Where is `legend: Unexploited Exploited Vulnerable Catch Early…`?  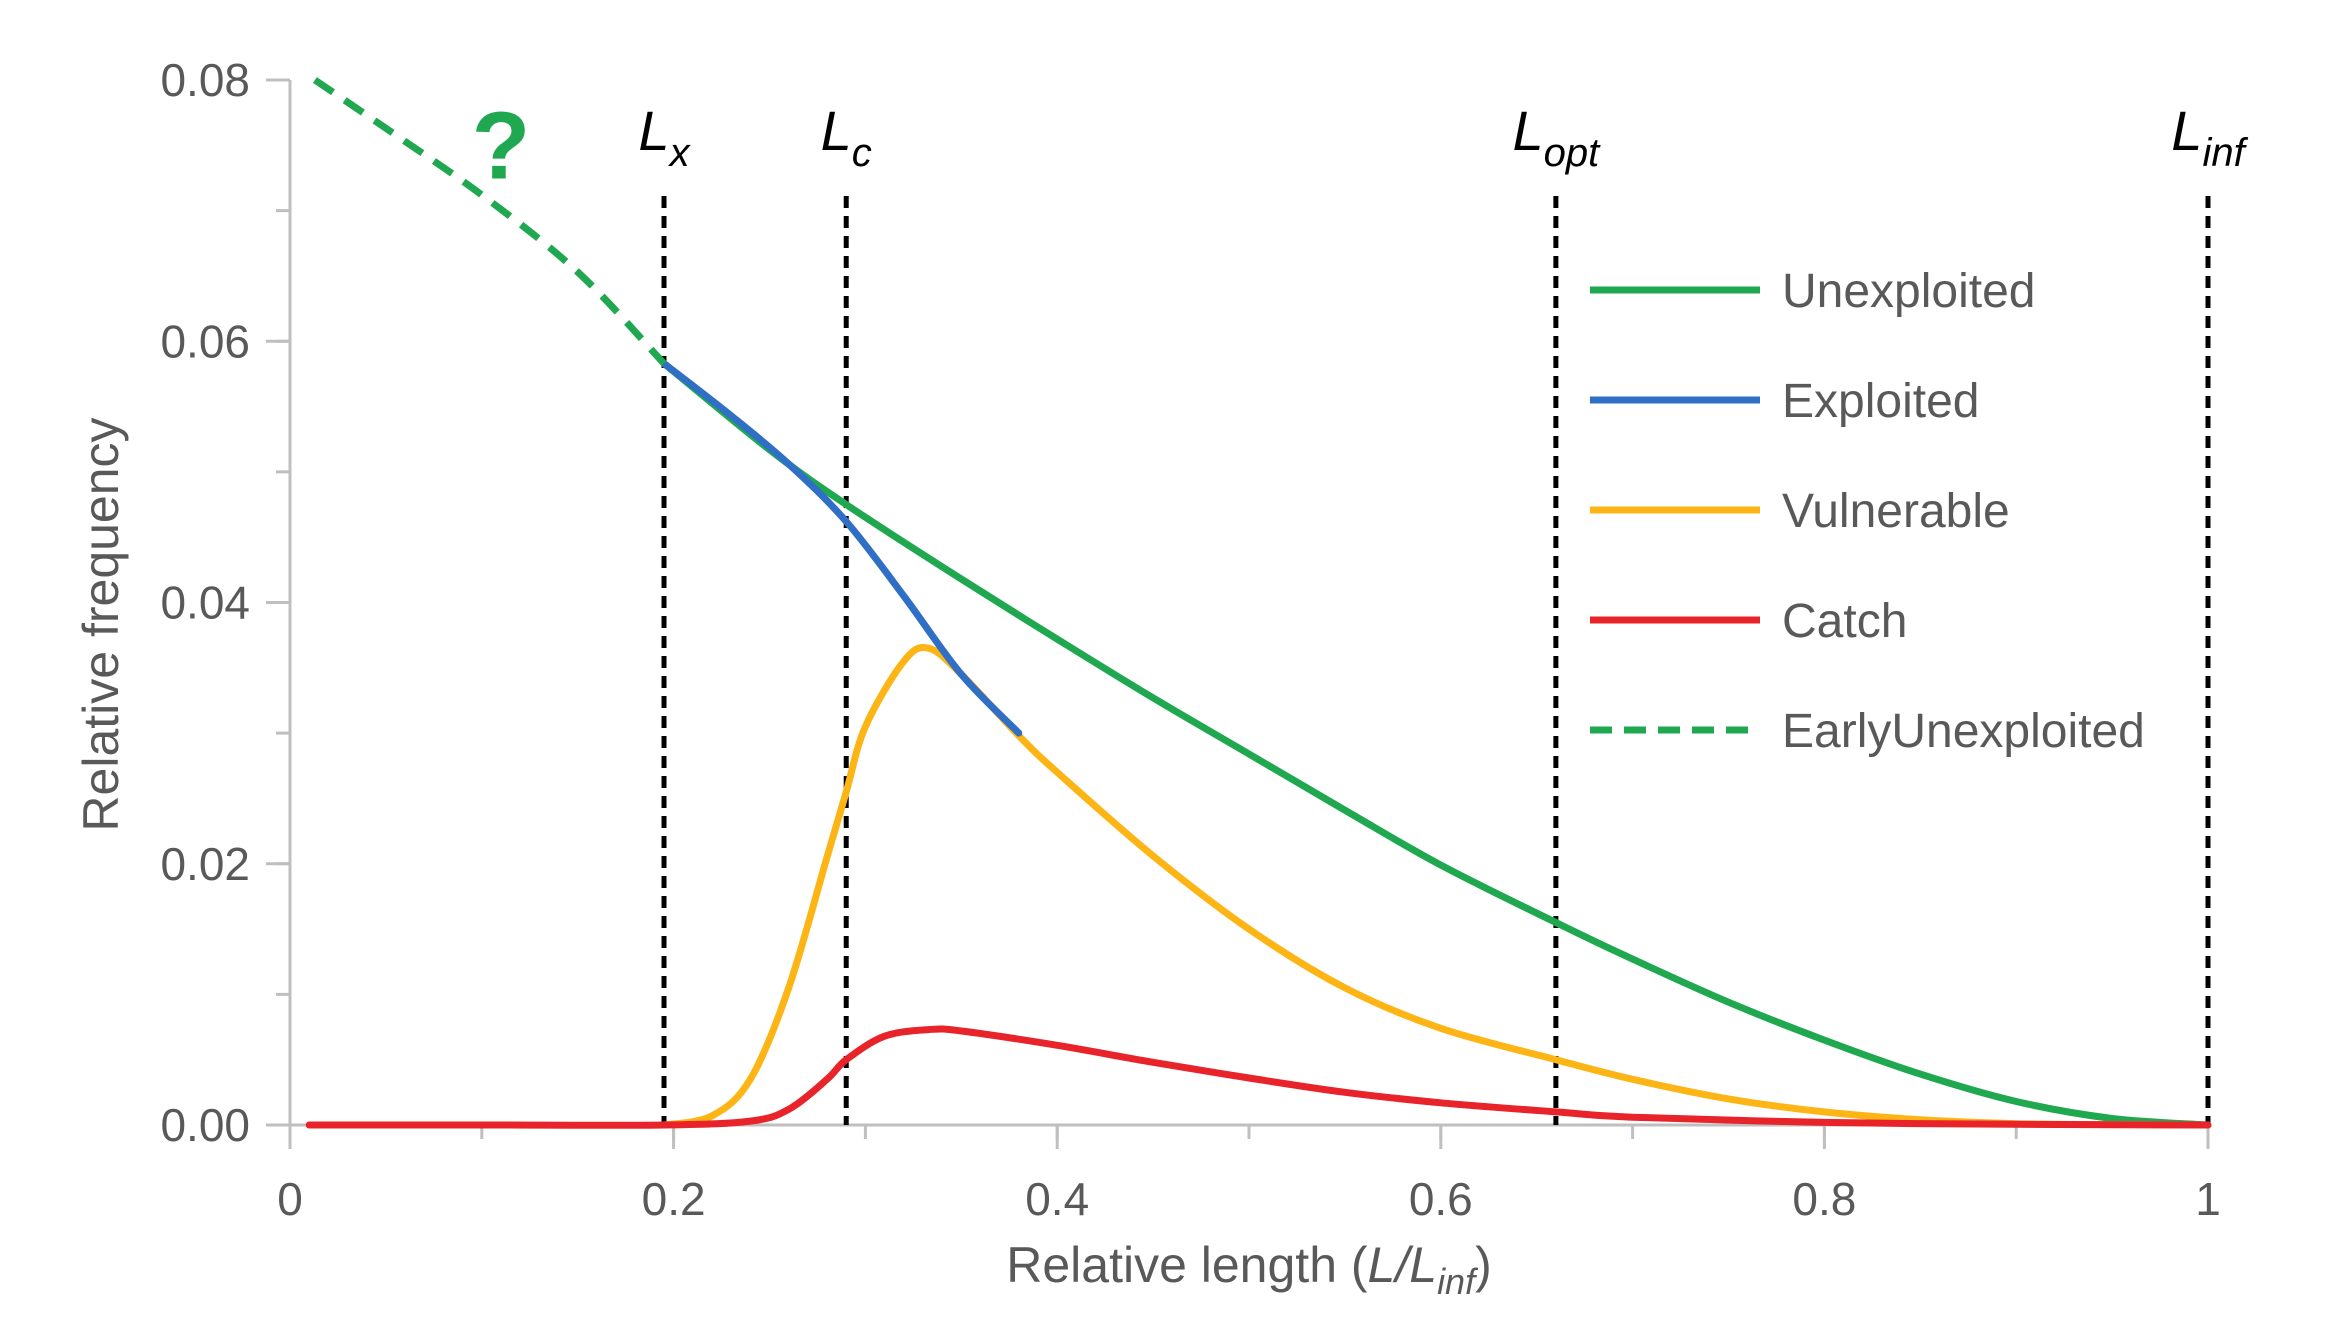
legend: Unexploited Exploited Vulnerable Catch Early… is located at coordinates (1867, 511).